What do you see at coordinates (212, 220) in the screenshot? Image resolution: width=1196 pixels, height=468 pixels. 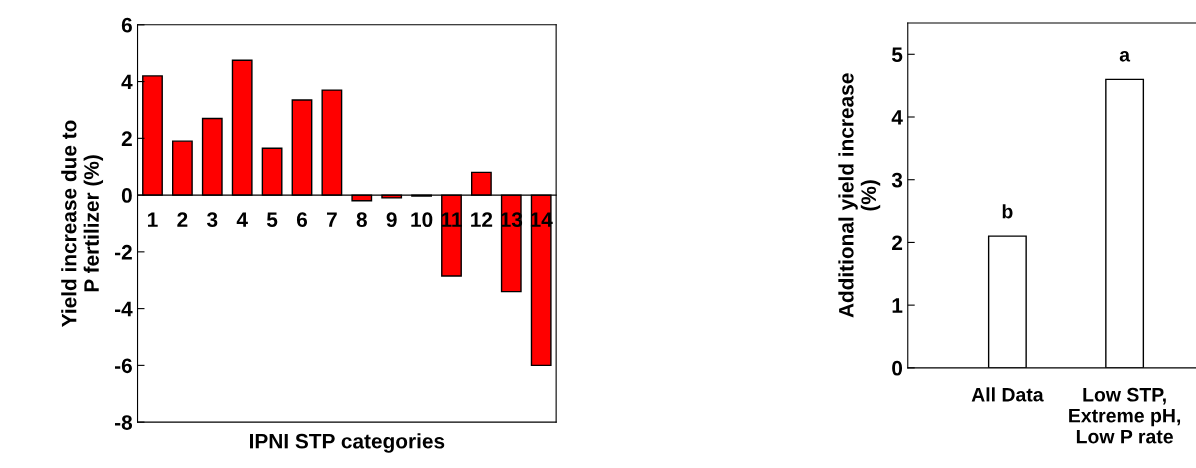 I see `x-tick-label: 3` at bounding box center [212, 220].